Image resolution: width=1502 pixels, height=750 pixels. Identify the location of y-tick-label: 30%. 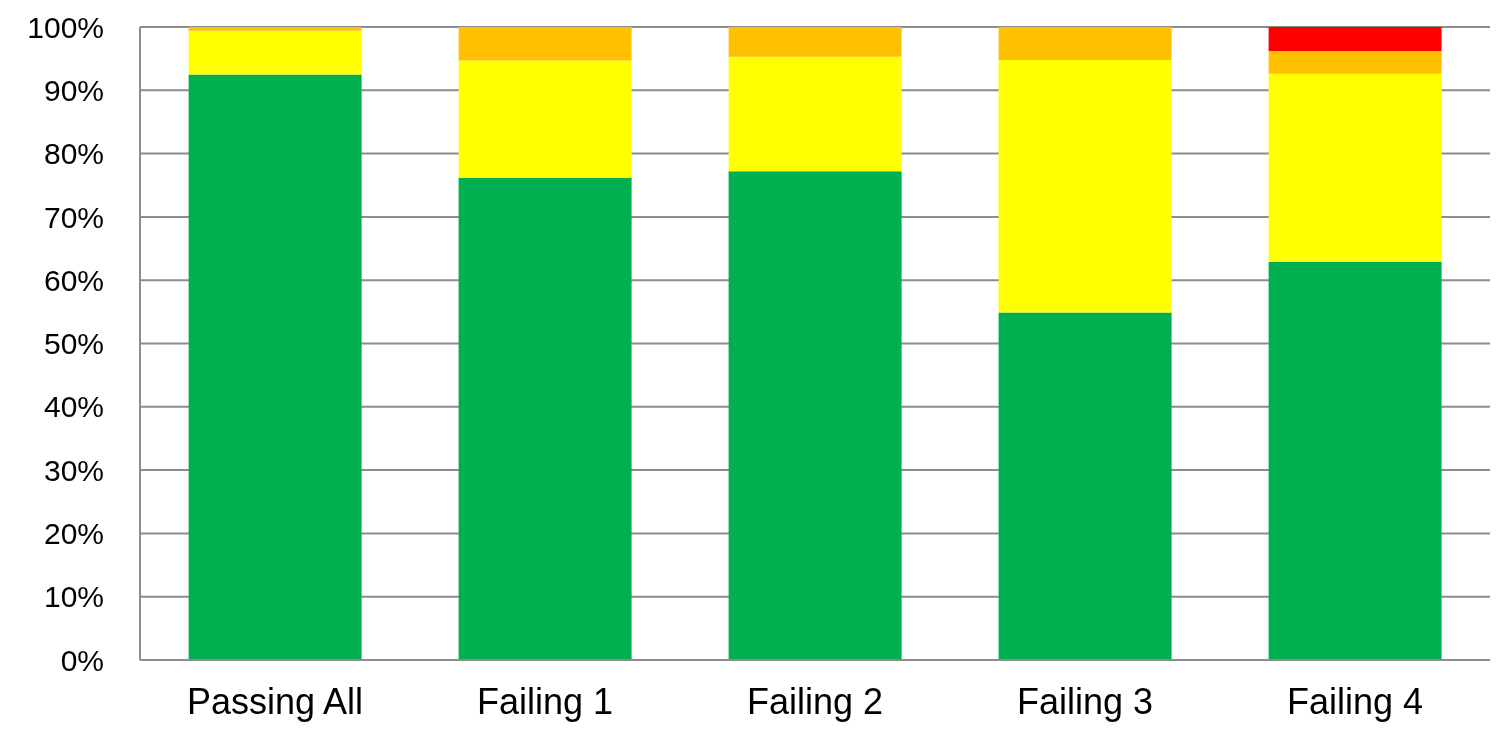
(73, 470).